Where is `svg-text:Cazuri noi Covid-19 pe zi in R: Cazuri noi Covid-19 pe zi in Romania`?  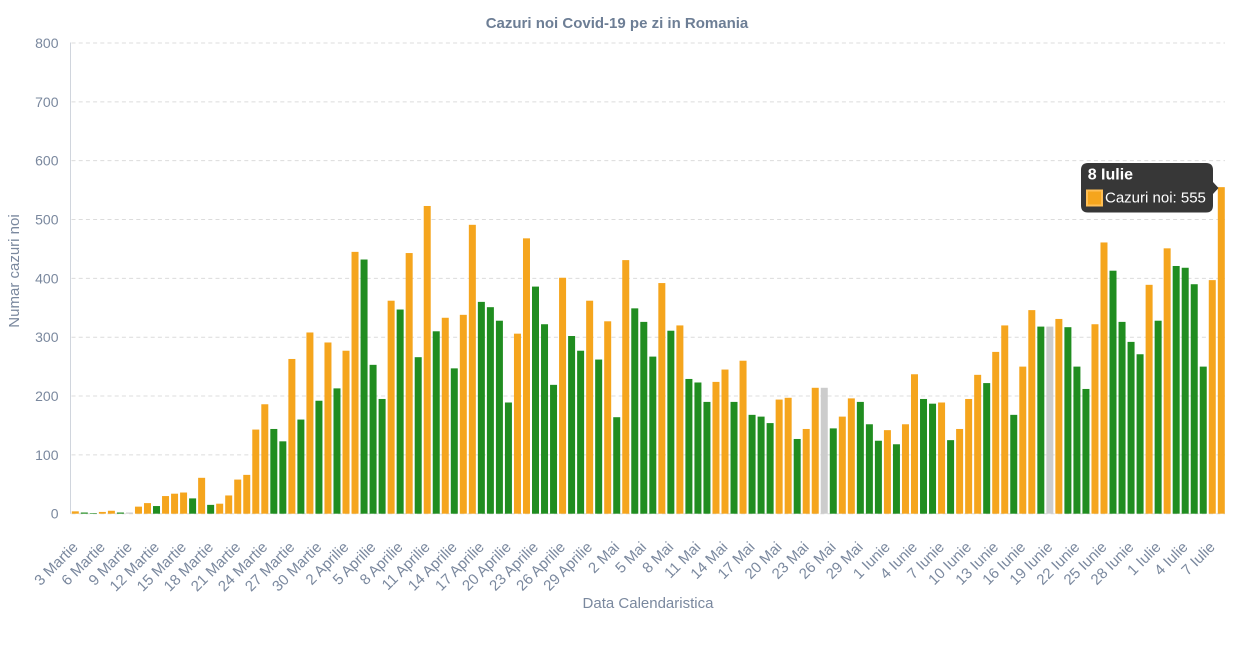
svg-text:Cazuri noi Covid-19 pe zi in R: Cazuri noi Covid-19 pe zi in Romania is located at coordinates (617, 23).